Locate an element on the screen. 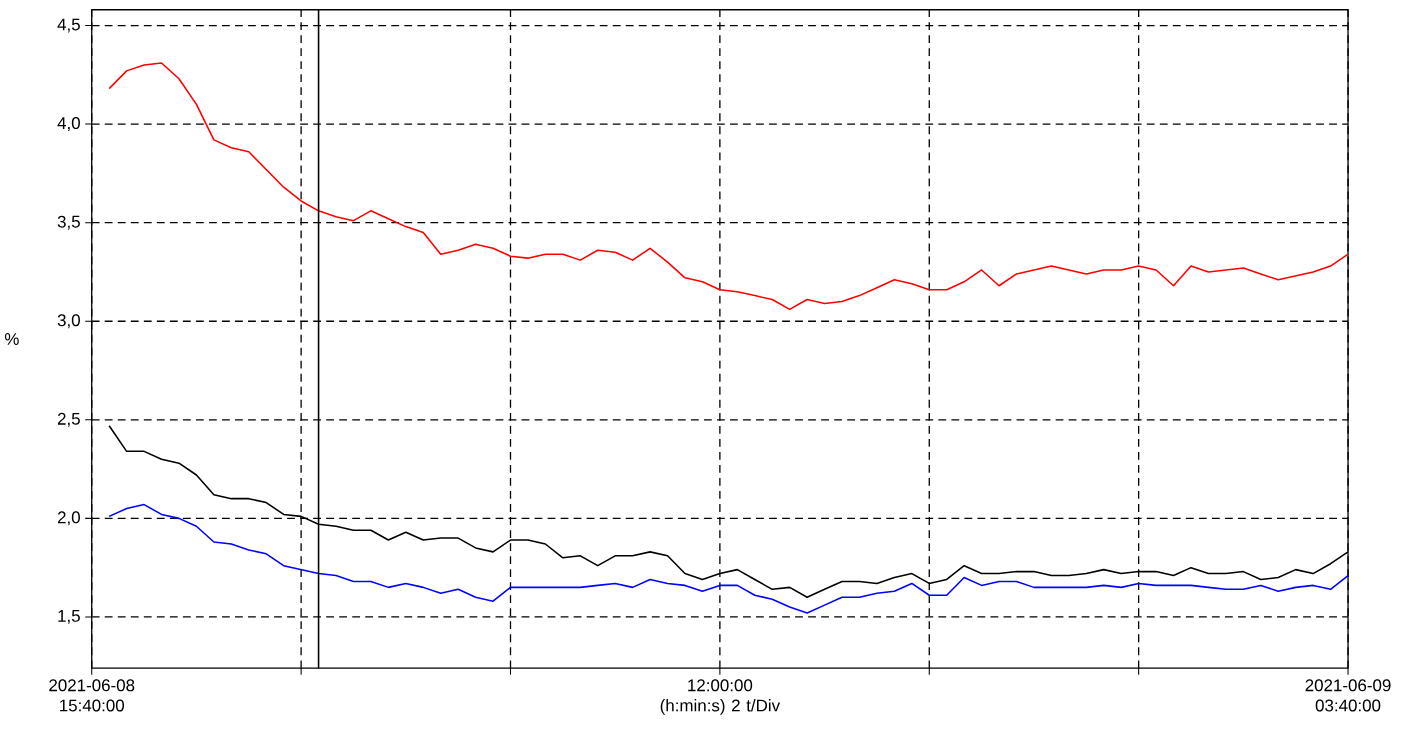  y-tick-label: 2,5 is located at coordinates (68, 420).